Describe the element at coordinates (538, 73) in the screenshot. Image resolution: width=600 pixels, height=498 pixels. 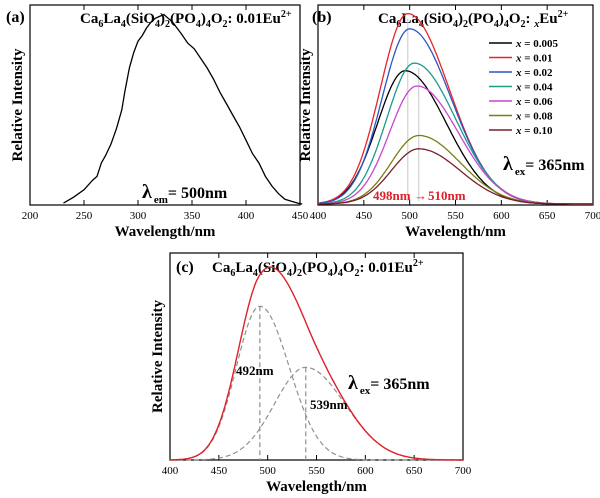
I see `legend-value: = 0.02` at that location.